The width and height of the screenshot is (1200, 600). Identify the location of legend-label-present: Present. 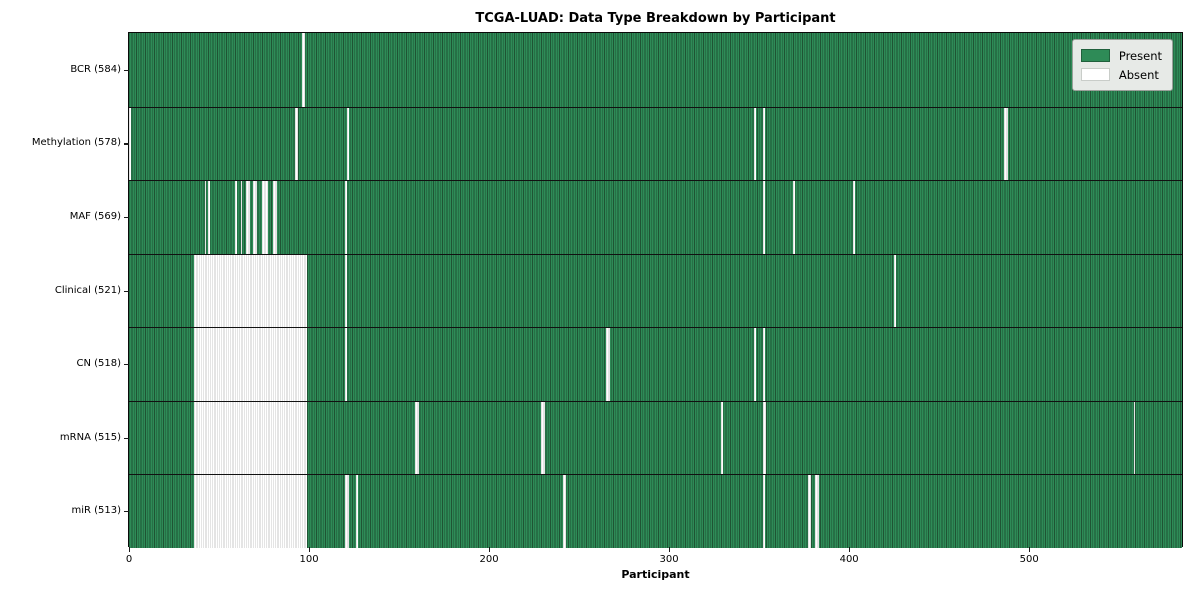
(1140, 55).